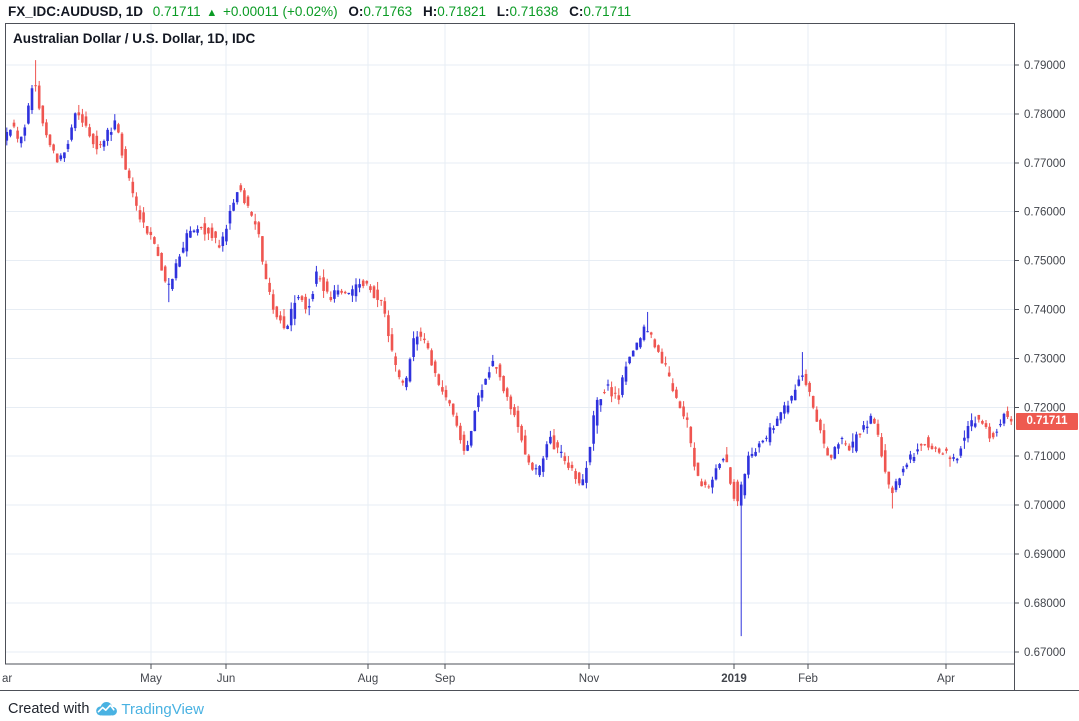  What do you see at coordinates (430, 11) in the screenshot?
I see `high-label: H:` at bounding box center [430, 11].